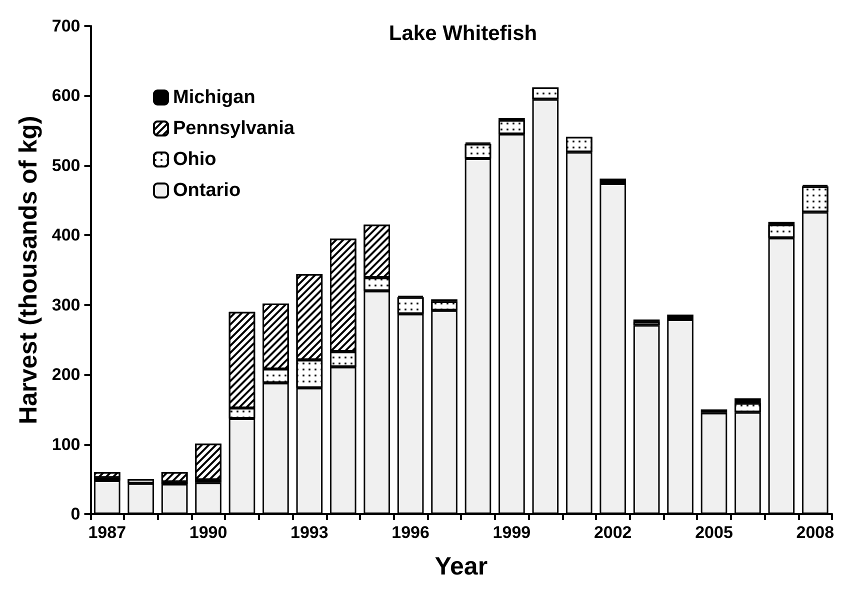  Describe the element at coordinates (66, 304) in the screenshot. I see `y-tick-label: 300` at that location.